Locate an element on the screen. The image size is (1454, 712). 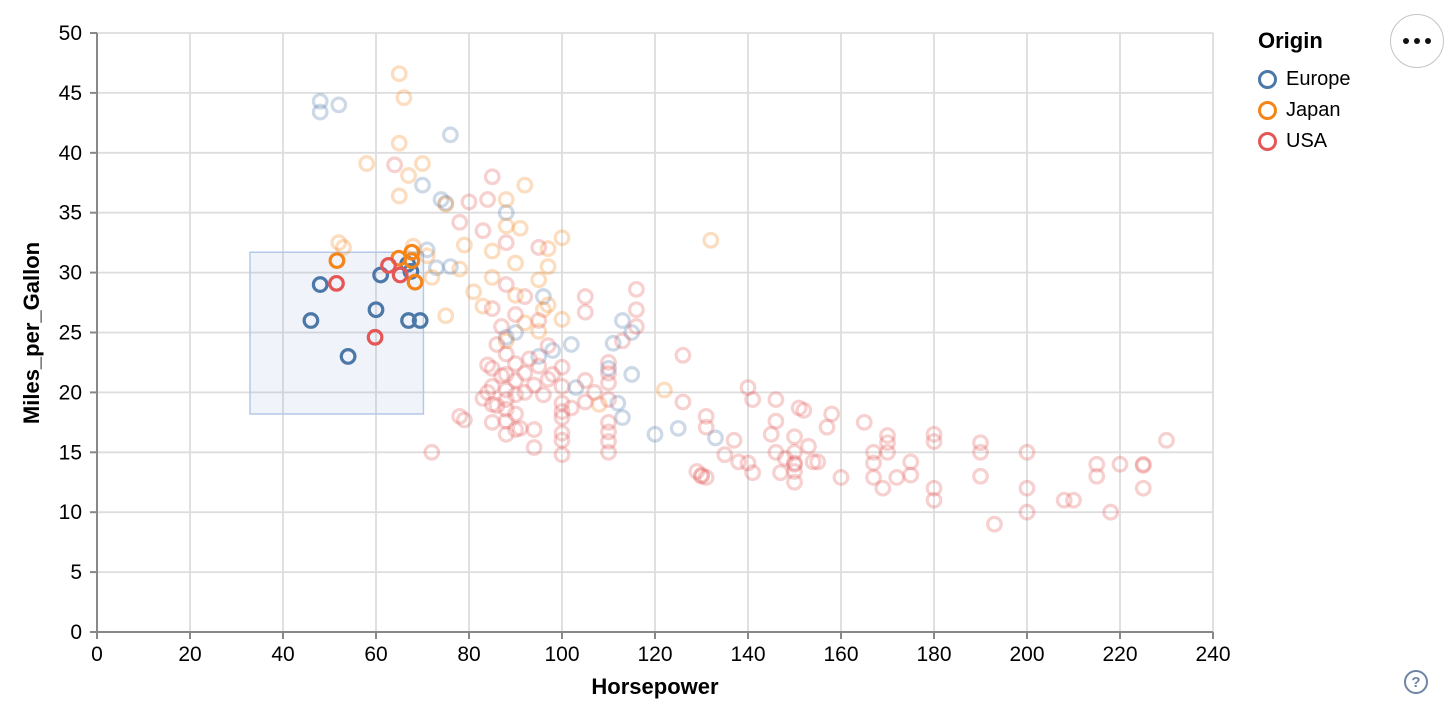
x-tick-label: 20 is located at coordinates (189, 654).